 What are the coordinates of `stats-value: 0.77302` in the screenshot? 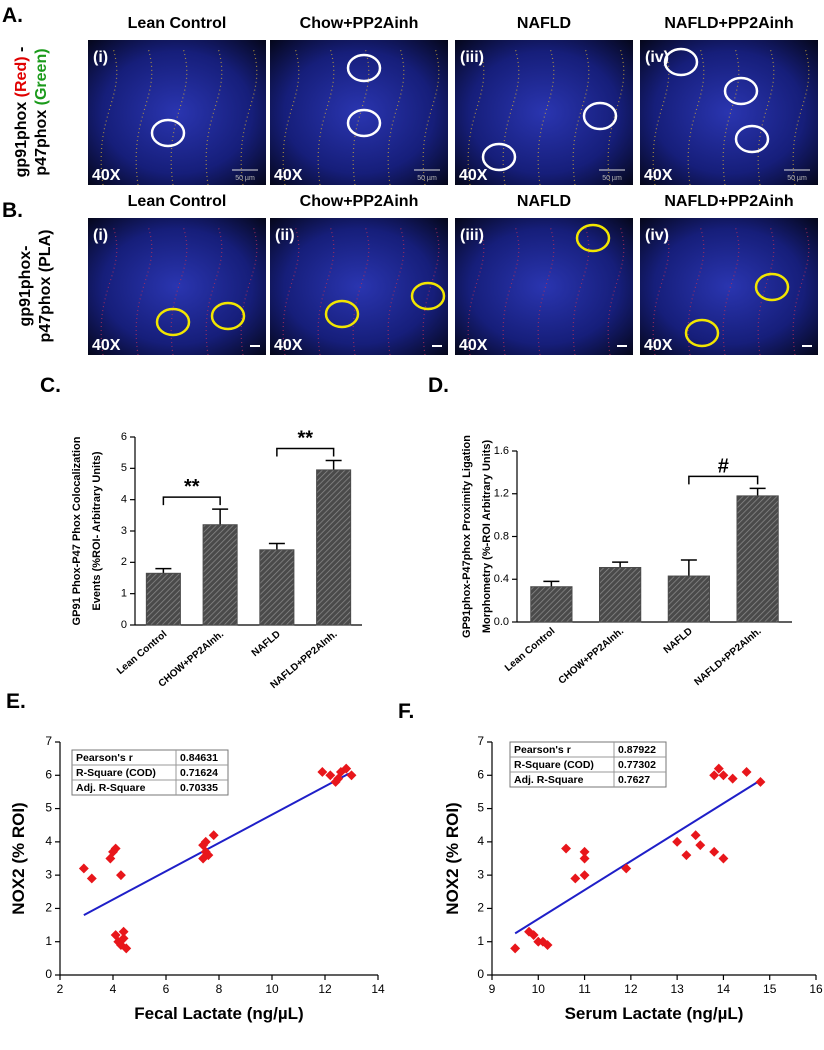 It's located at (637, 765).